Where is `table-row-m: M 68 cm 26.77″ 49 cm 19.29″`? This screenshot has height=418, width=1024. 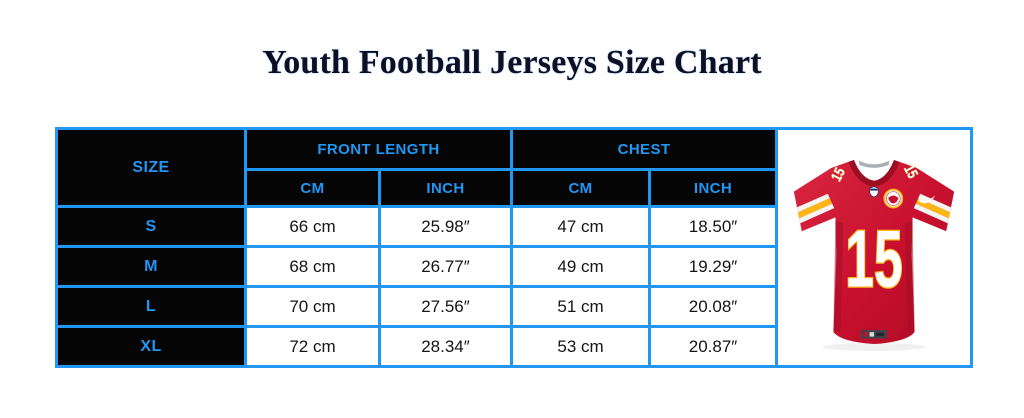 table-row-m: M 68 cm 26.77″ 49 cm 19.29″ is located at coordinates (513, 266).